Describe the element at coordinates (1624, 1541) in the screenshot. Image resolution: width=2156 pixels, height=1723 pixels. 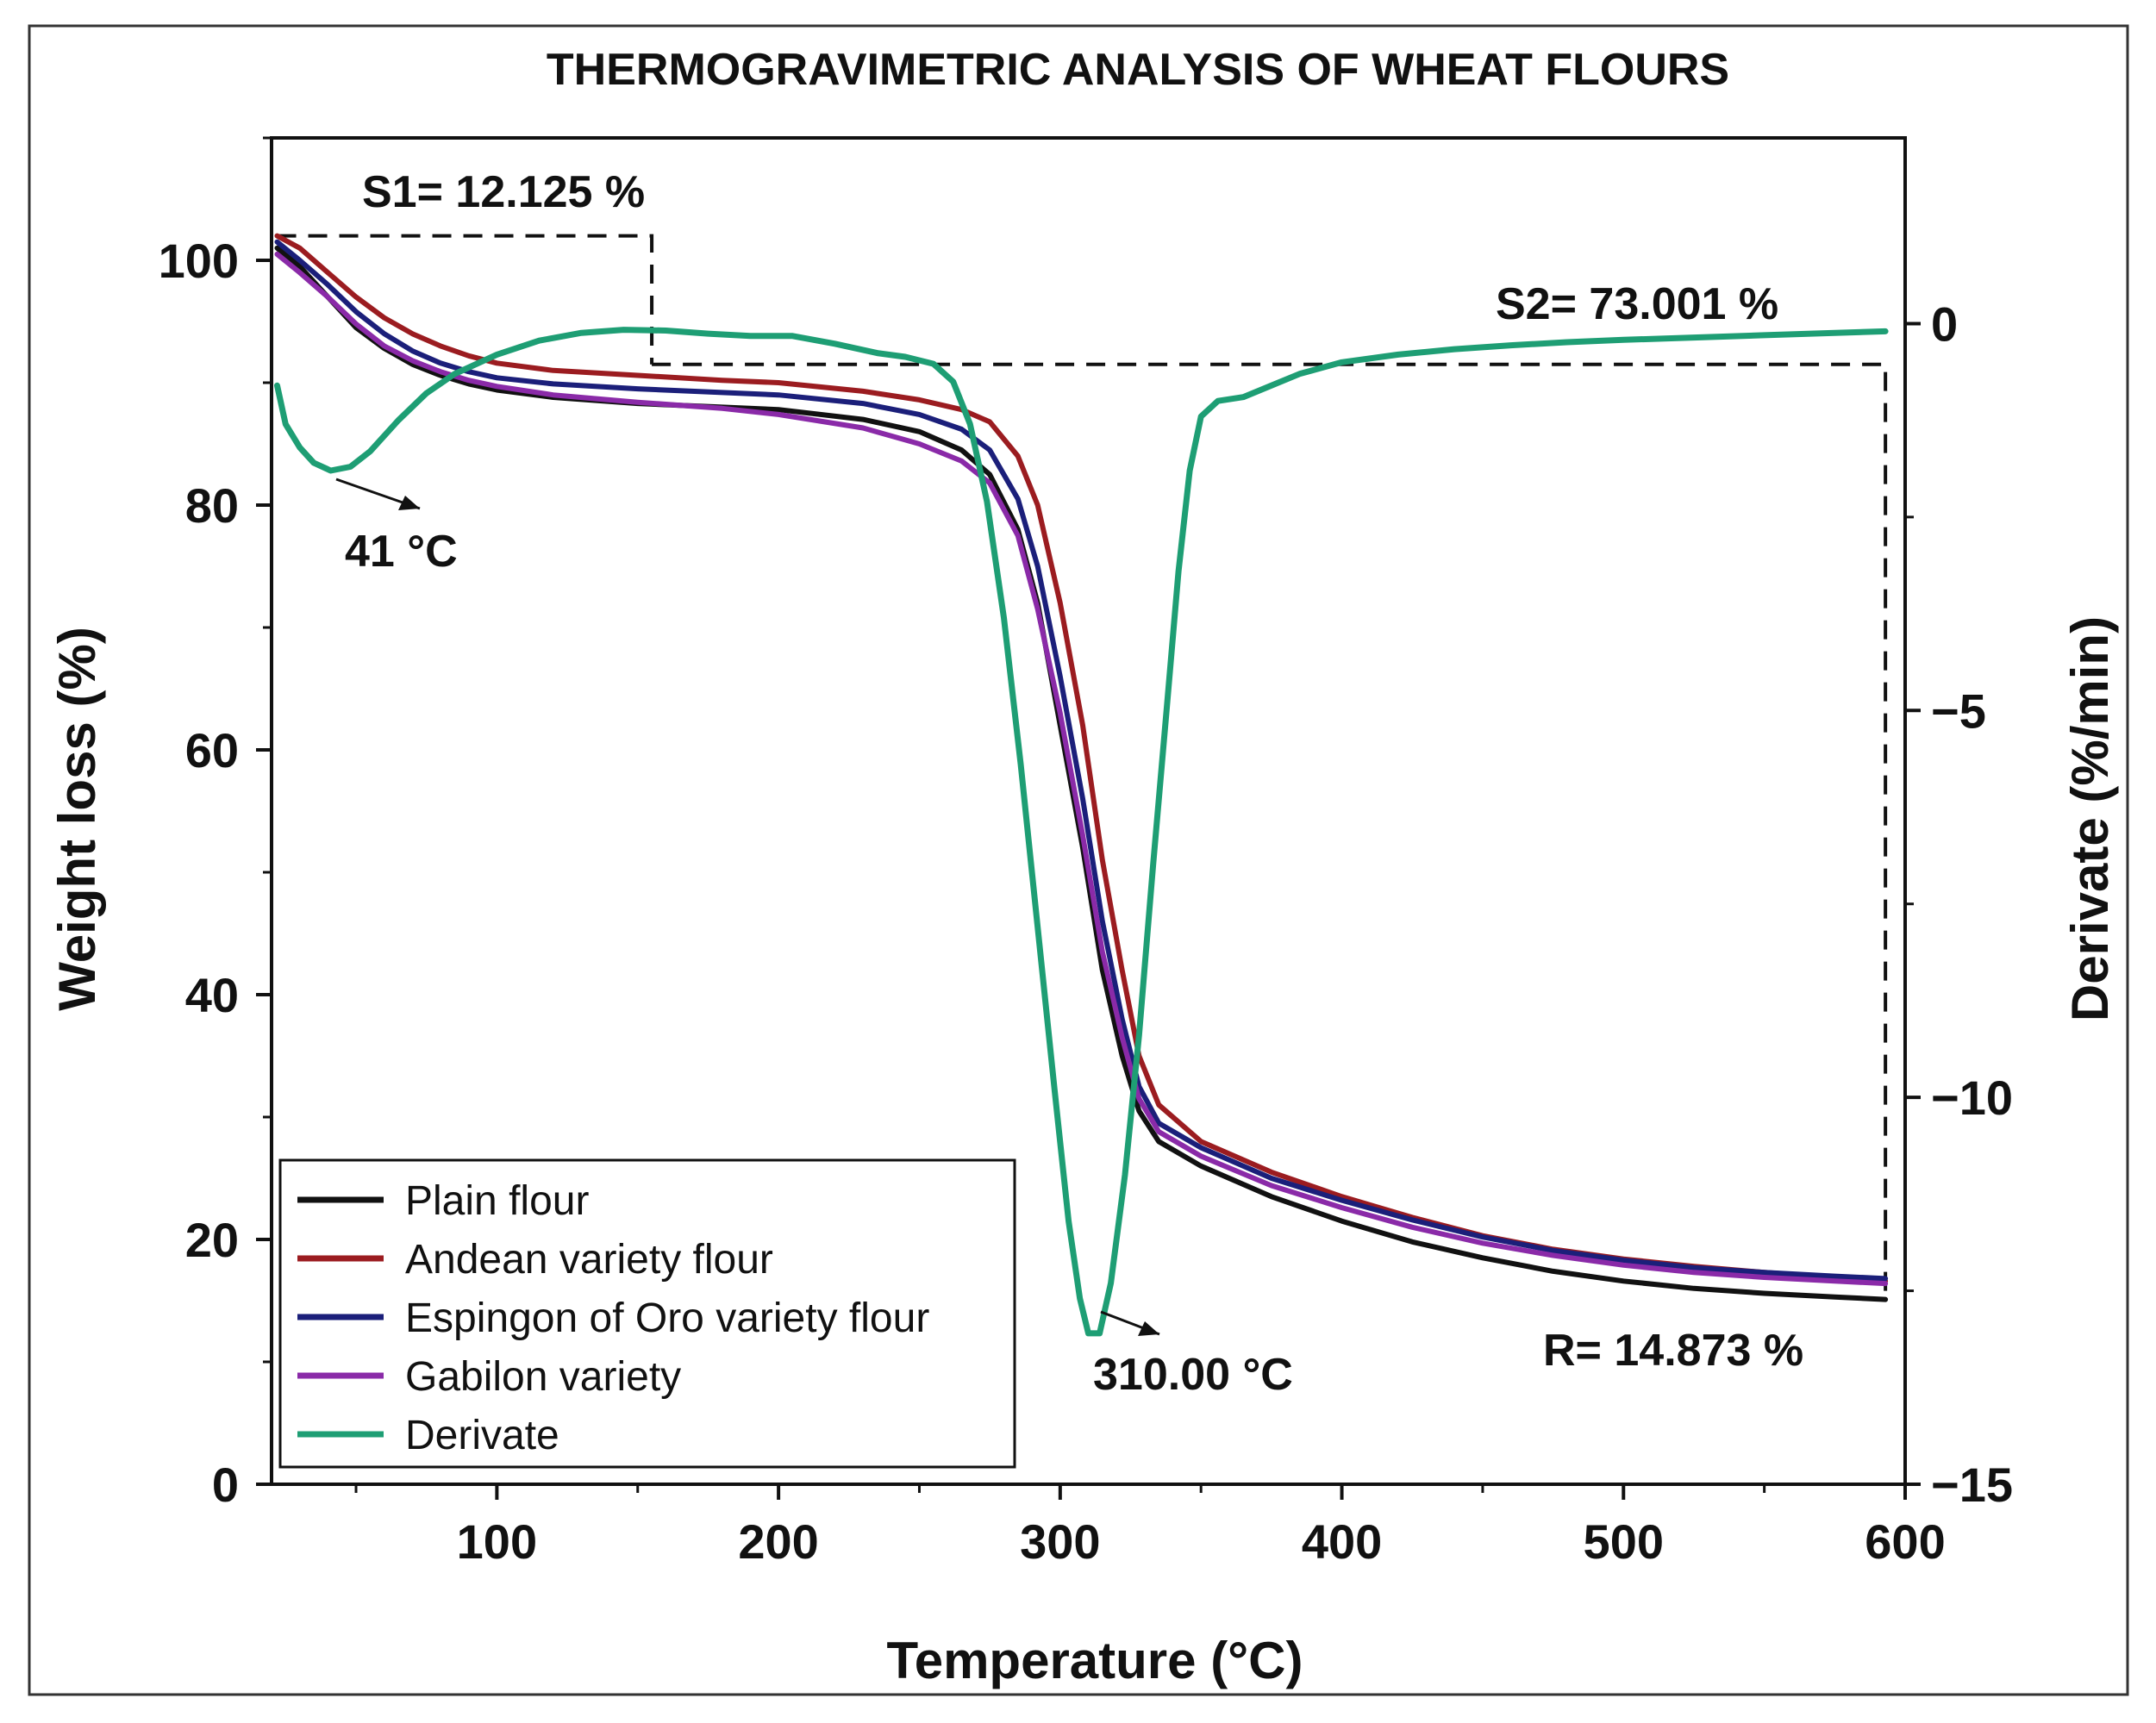
I see `x-tick-label: 500` at that location.